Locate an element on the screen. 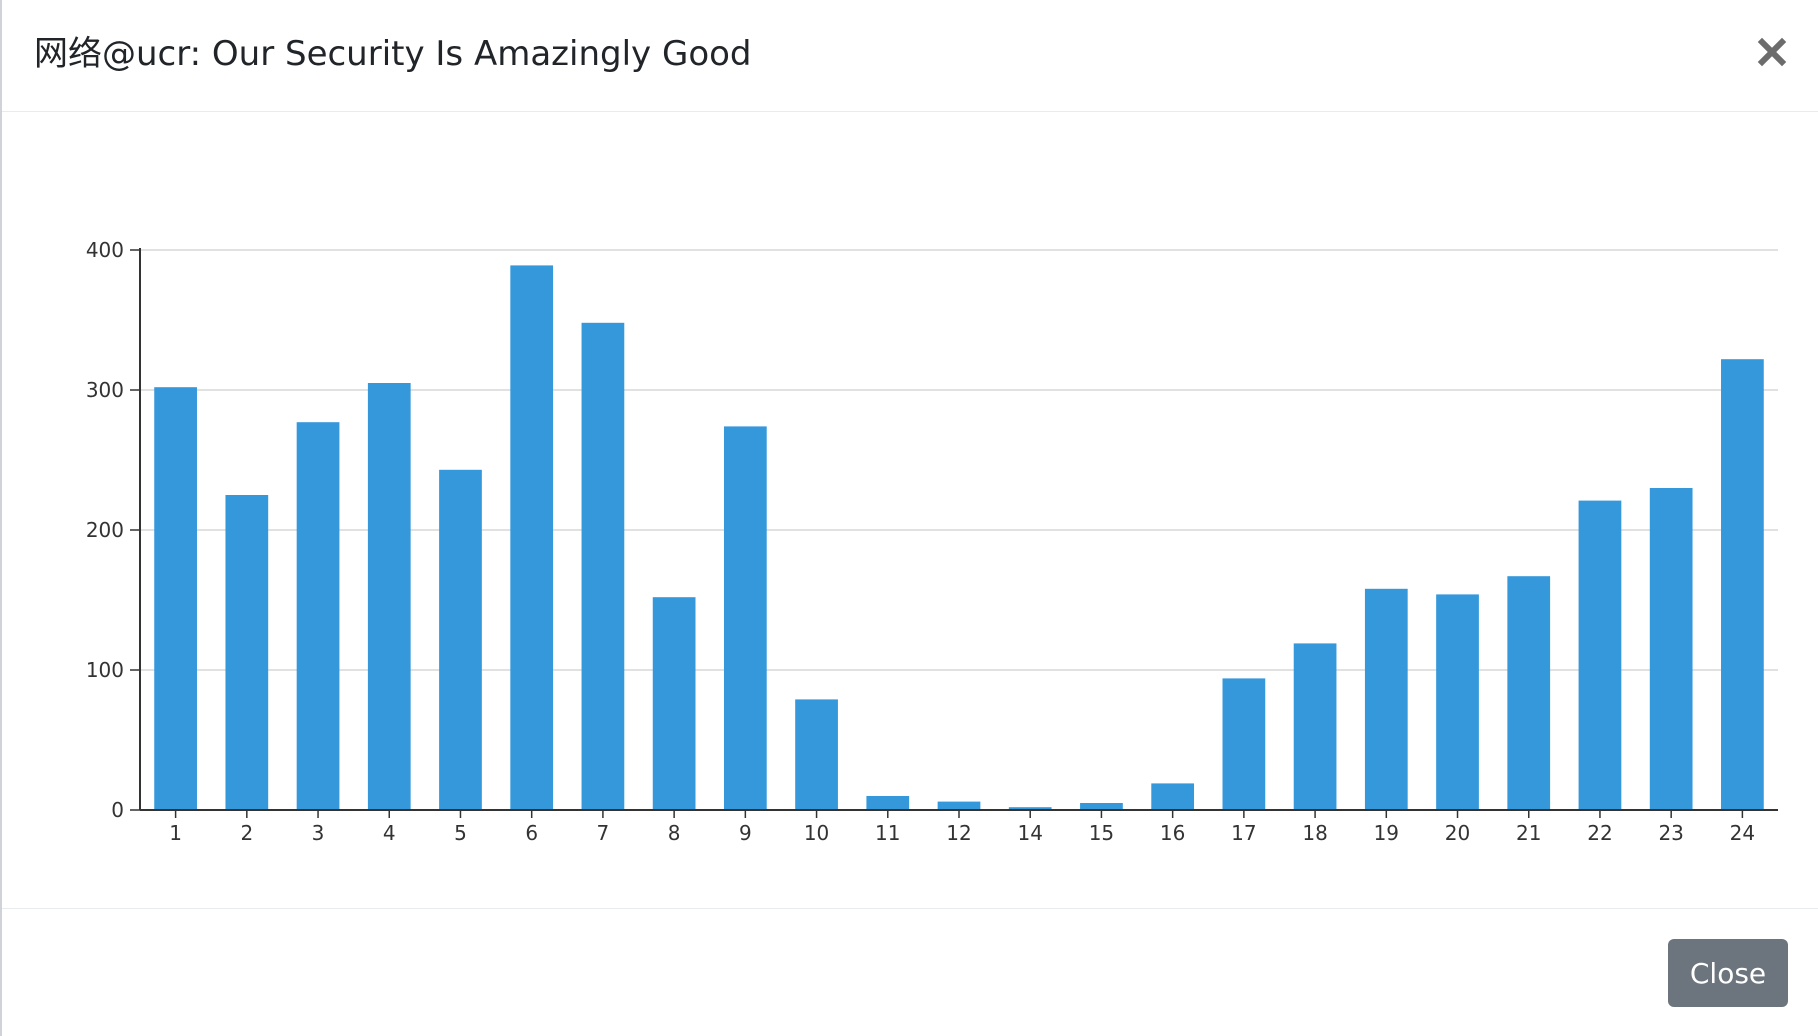 The height and width of the screenshot is (1036, 1818). close-x-button is located at coordinates (1772, 52).